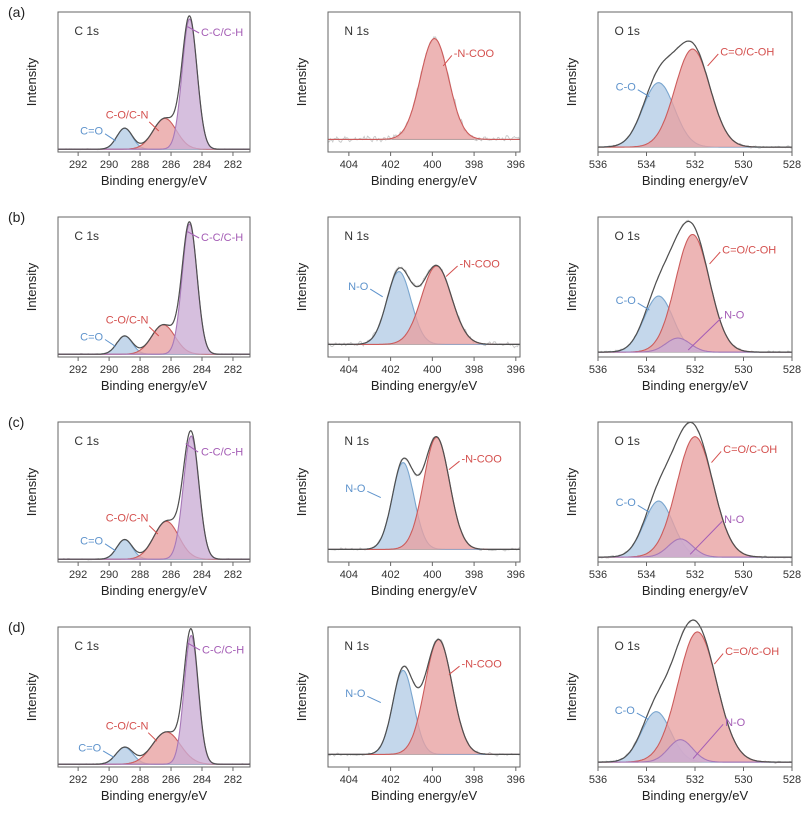 The image size is (812, 824). Describe the element at coordinates (695, 691) in the screenshot. I see `envelope-line` at that location.